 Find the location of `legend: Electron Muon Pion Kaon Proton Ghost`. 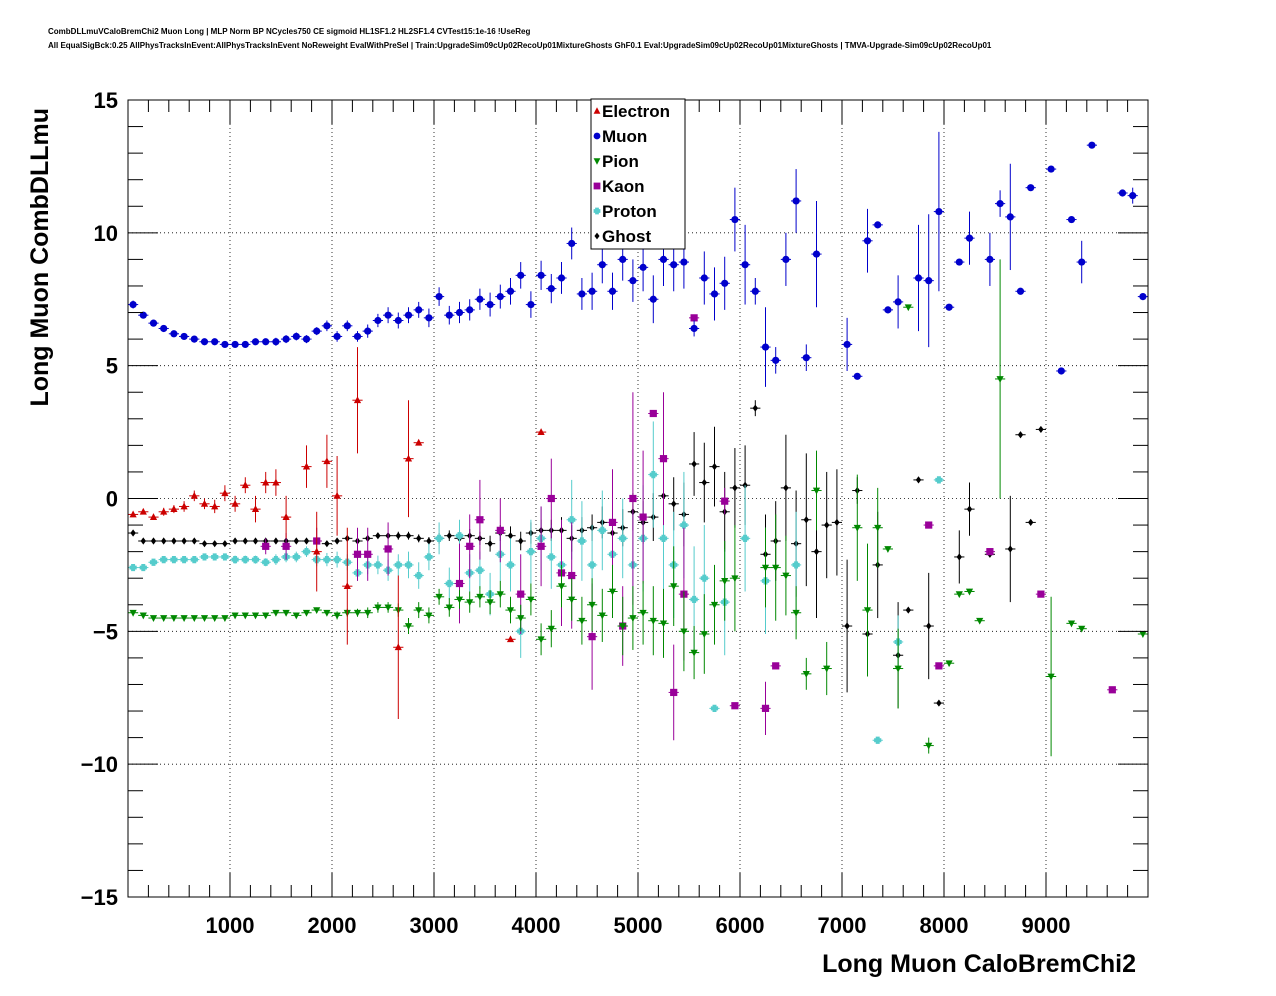

legend: Electron Muon Pion Kaon Proton Ghost is located at coordinates (638, 174).